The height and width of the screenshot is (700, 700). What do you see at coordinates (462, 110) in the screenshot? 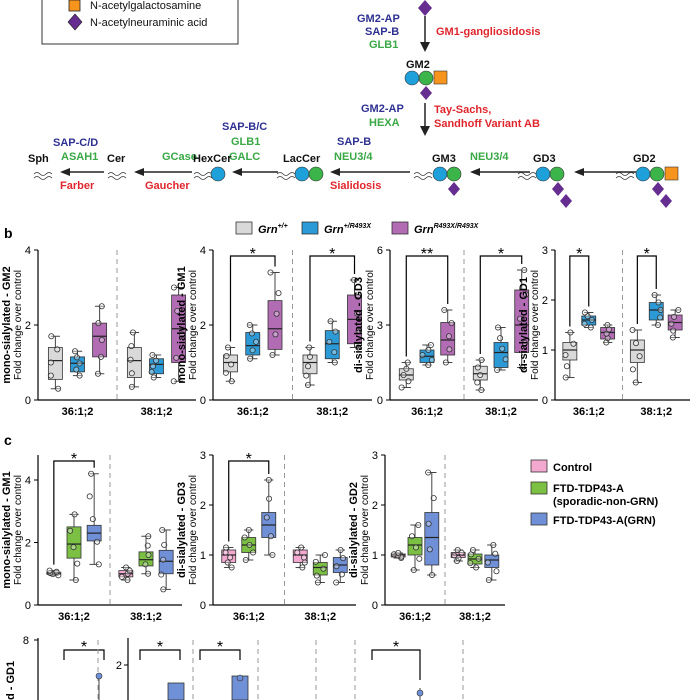
I see `gm2-disease-1: Tay-Sachs,` at bounding box center [462, 110].